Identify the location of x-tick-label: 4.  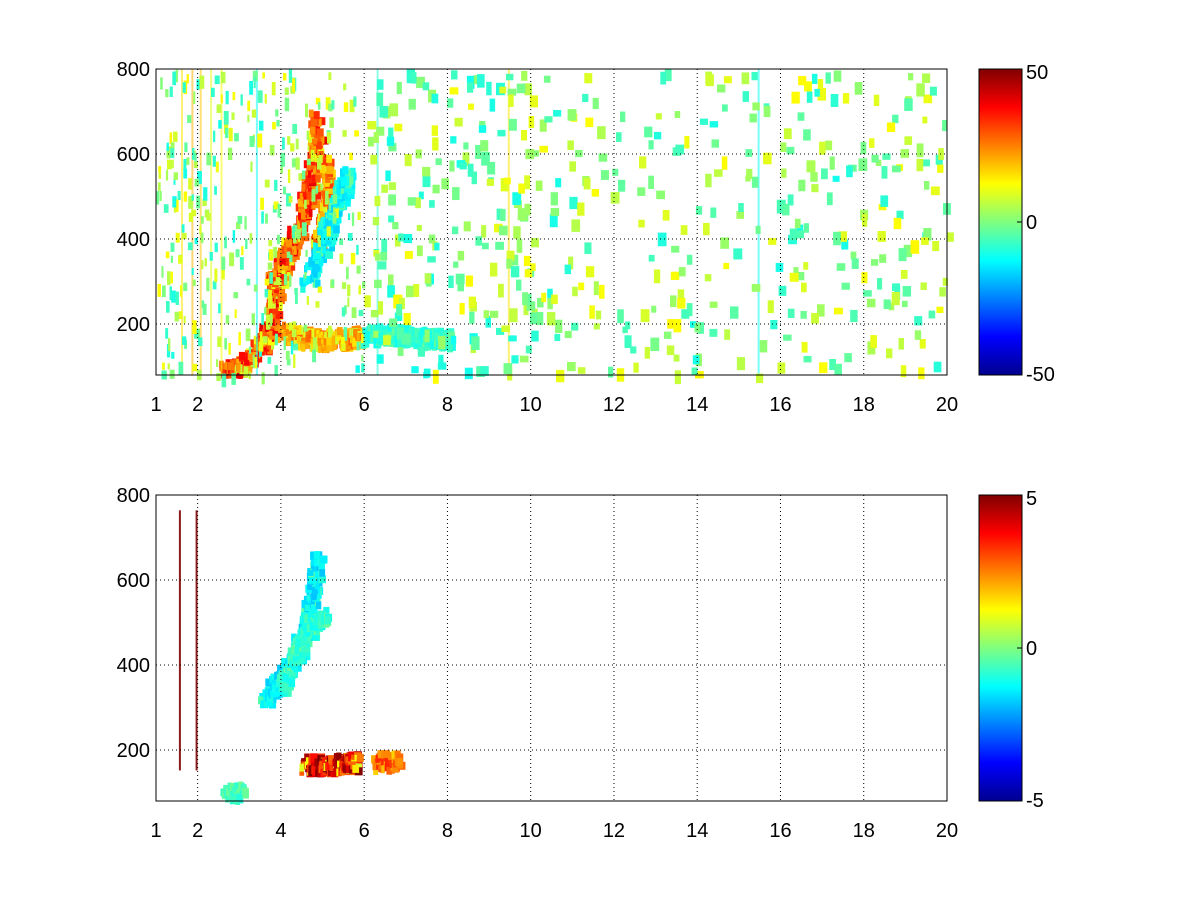
(280, 405).